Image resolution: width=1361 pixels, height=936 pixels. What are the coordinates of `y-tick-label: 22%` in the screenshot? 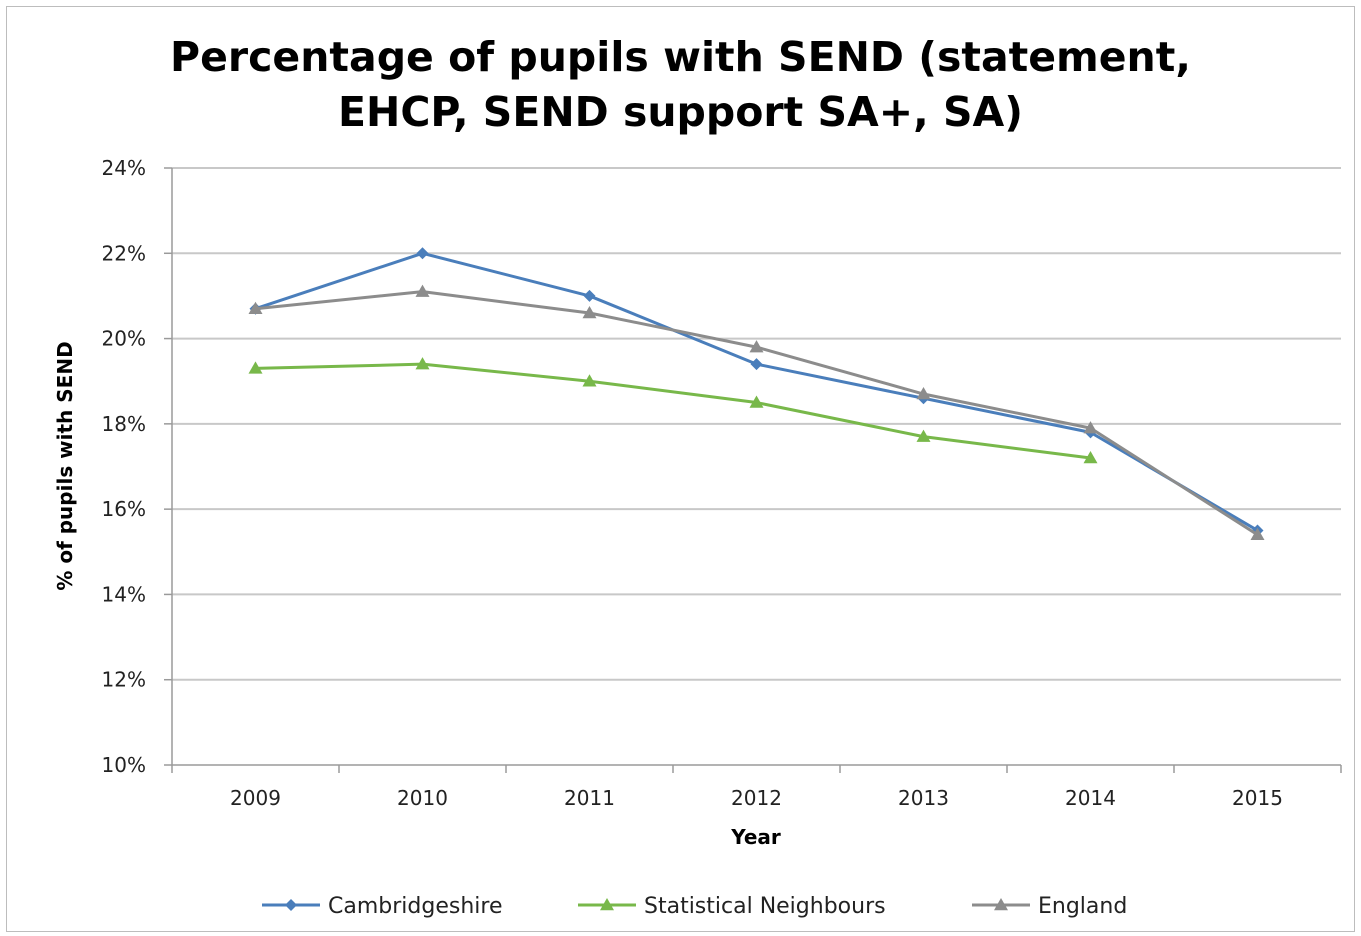 It's located at (124, 253).